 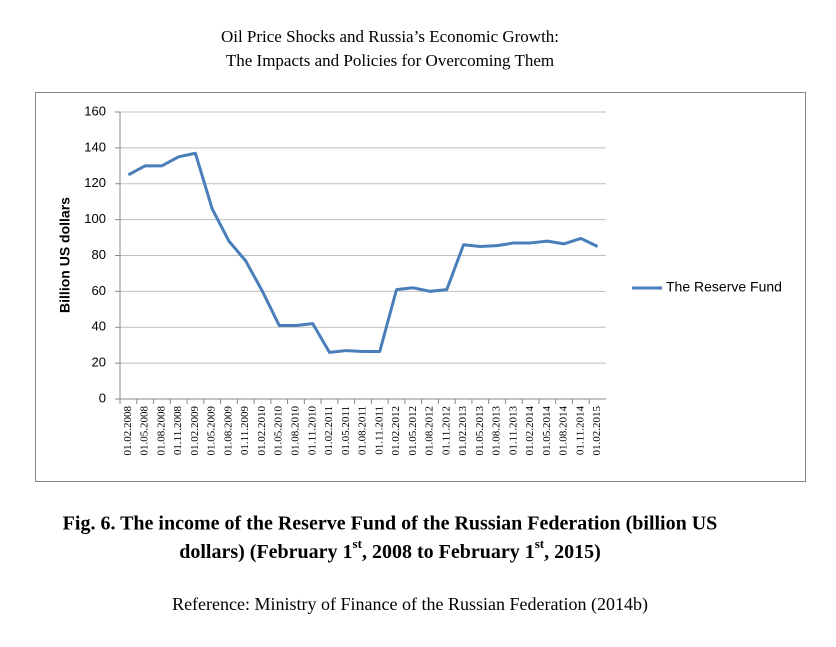 I want to click on x-tick-label: 01.05.2009, so click(x=212, y=431).